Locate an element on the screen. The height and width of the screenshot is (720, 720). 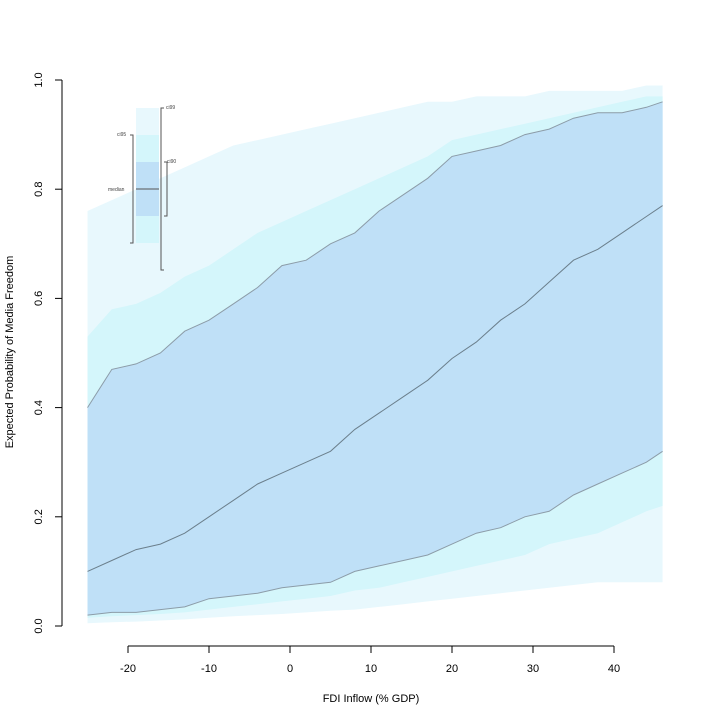
x-tick-label: -20 is located at coordinates (128, 669).